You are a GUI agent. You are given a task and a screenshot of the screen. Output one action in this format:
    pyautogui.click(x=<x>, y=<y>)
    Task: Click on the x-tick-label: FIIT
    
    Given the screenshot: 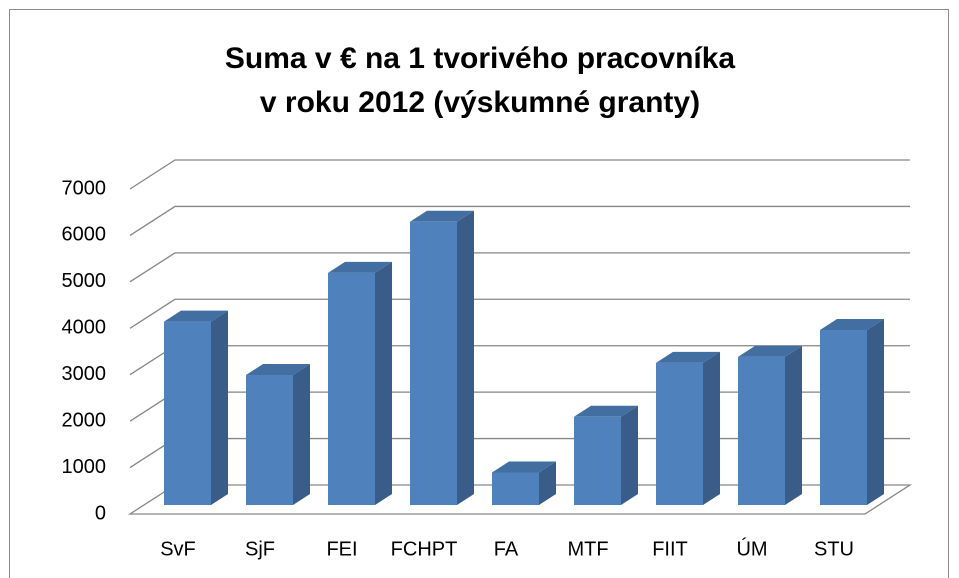 What is the action you would take?
    pyautogui.click(x=670, y=549)
    